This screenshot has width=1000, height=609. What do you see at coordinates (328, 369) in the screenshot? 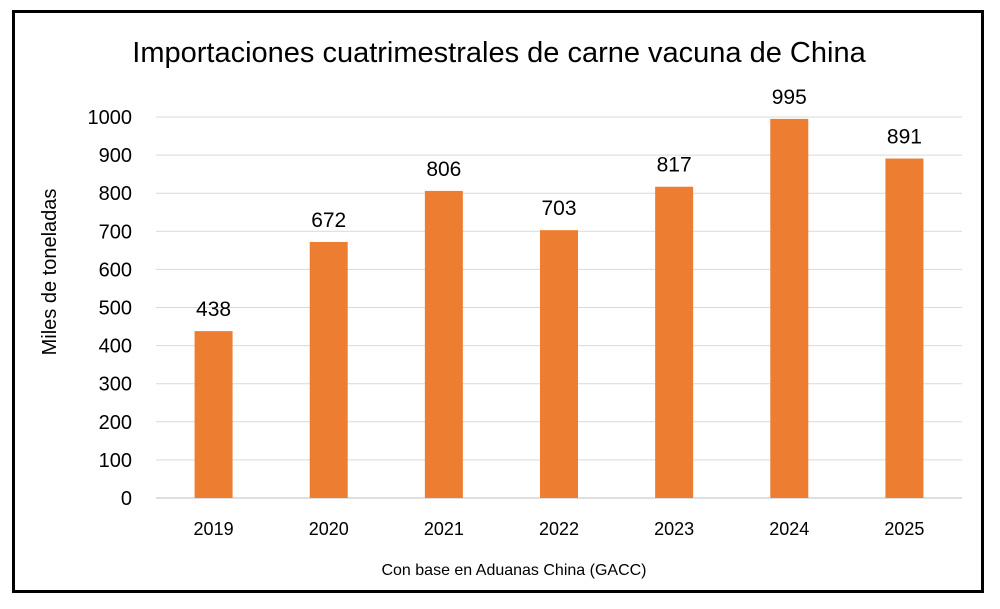
I see `bar-2020` at bounding box center [328, 369].